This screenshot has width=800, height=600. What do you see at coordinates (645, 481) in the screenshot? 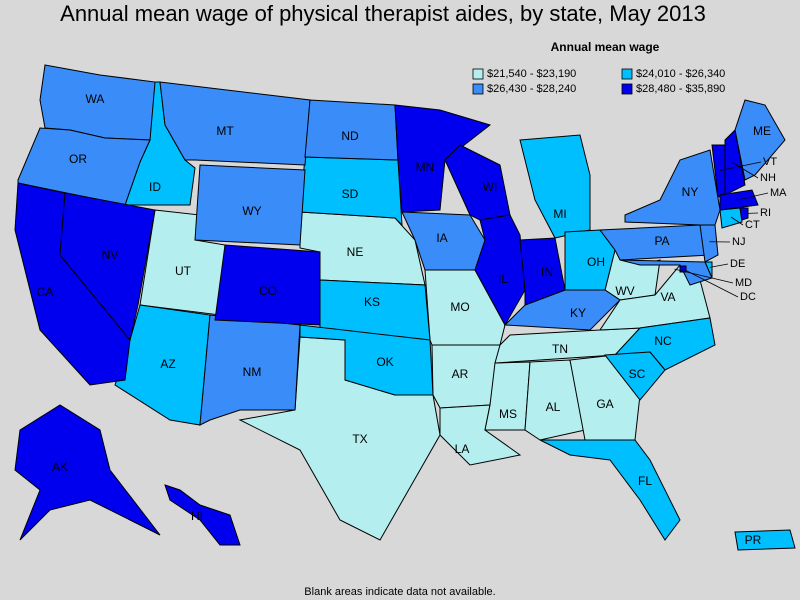
I see `state-label: FL` at bounding box center [645, 481].